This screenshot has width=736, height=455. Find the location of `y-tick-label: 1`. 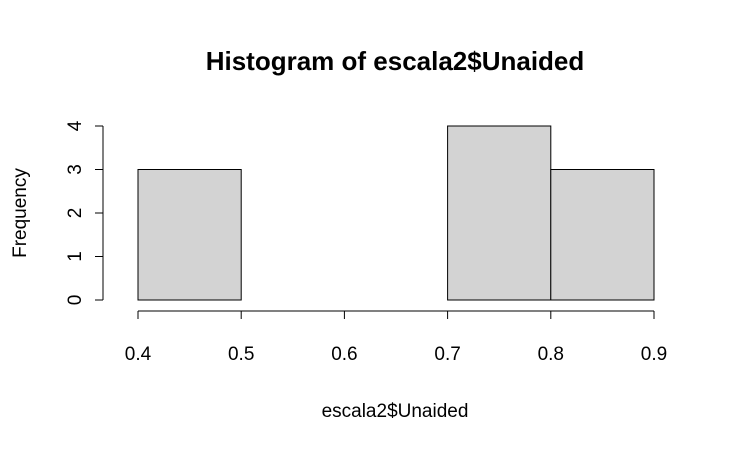

y-tick-label: 1 is located at coordinates (75, 256).